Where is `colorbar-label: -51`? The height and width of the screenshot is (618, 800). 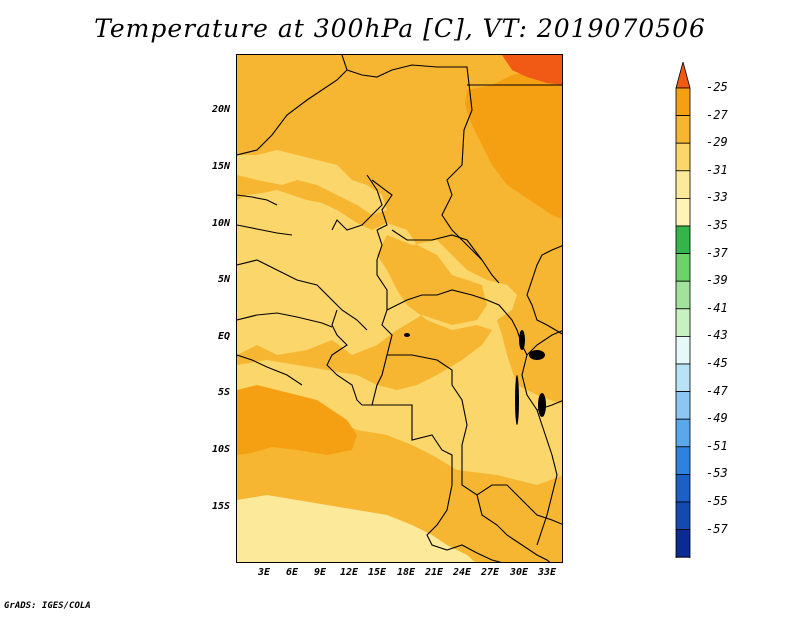 colorbar-label: -51 is located at coordinates (717, 445).